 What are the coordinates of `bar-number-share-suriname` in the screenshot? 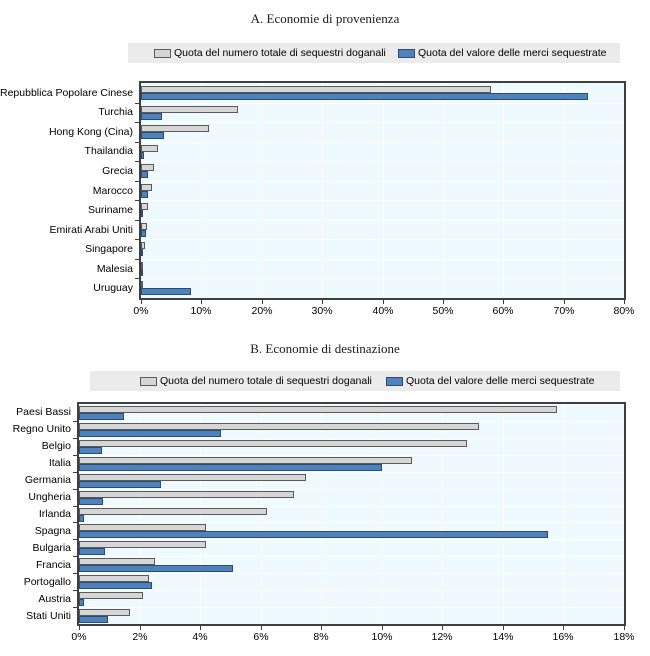 It's located at (144, 206).